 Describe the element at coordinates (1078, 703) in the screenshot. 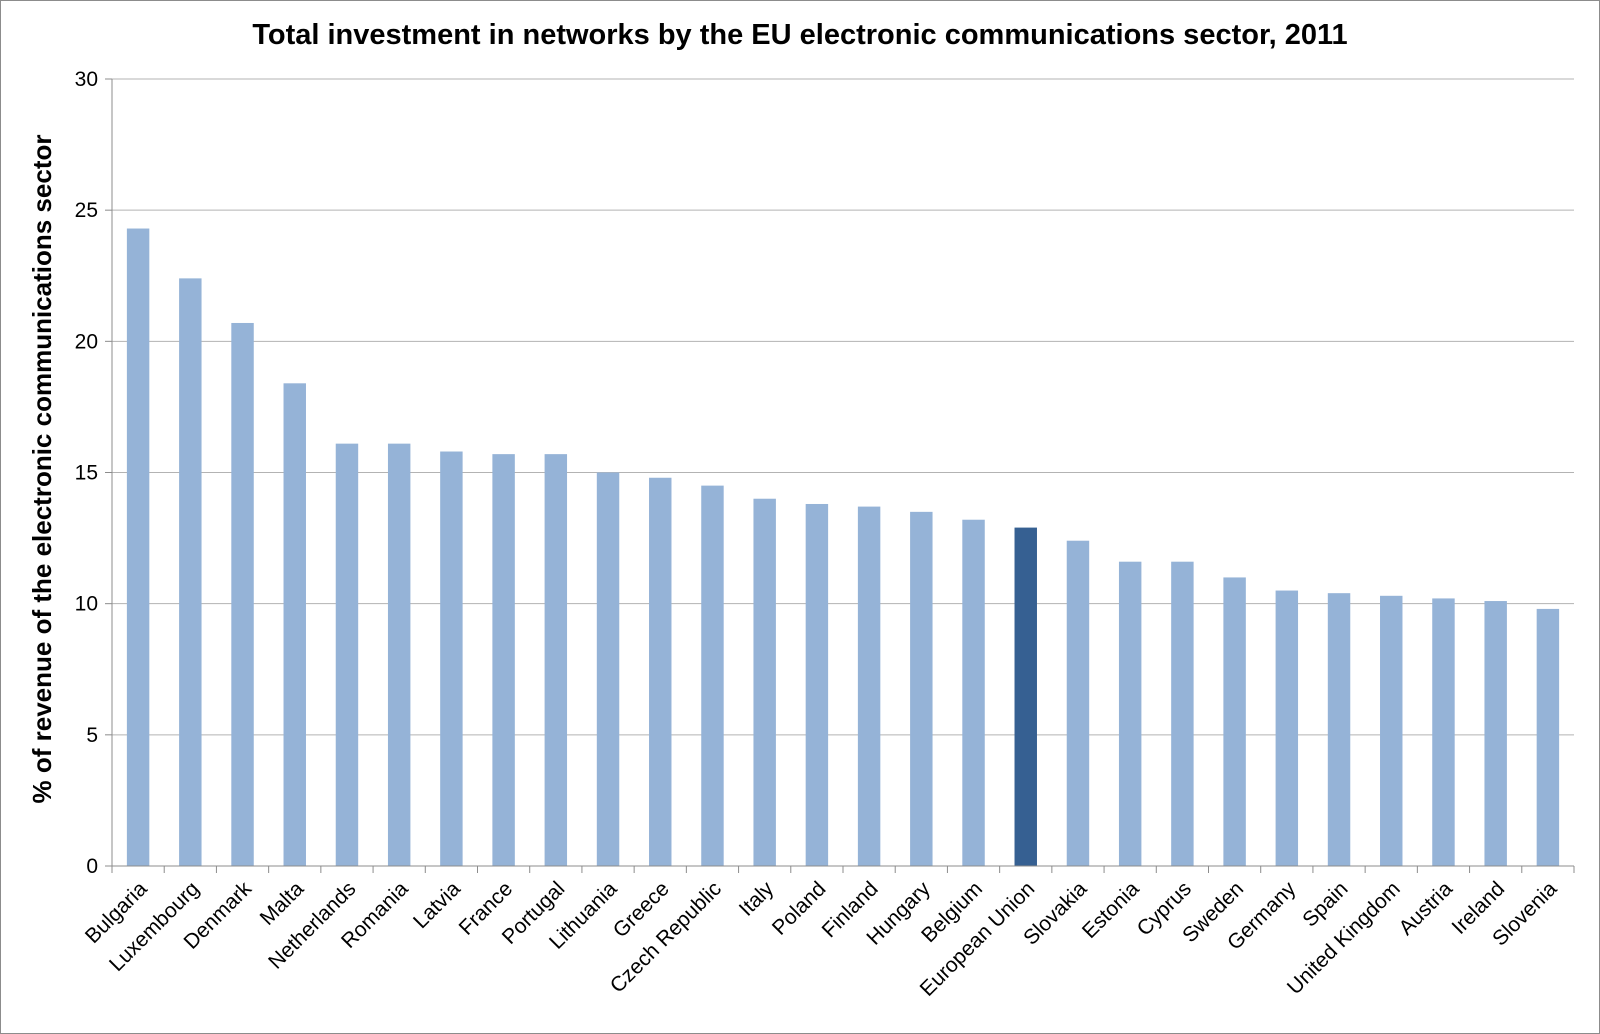

I see `bar-slovakia` at that location.